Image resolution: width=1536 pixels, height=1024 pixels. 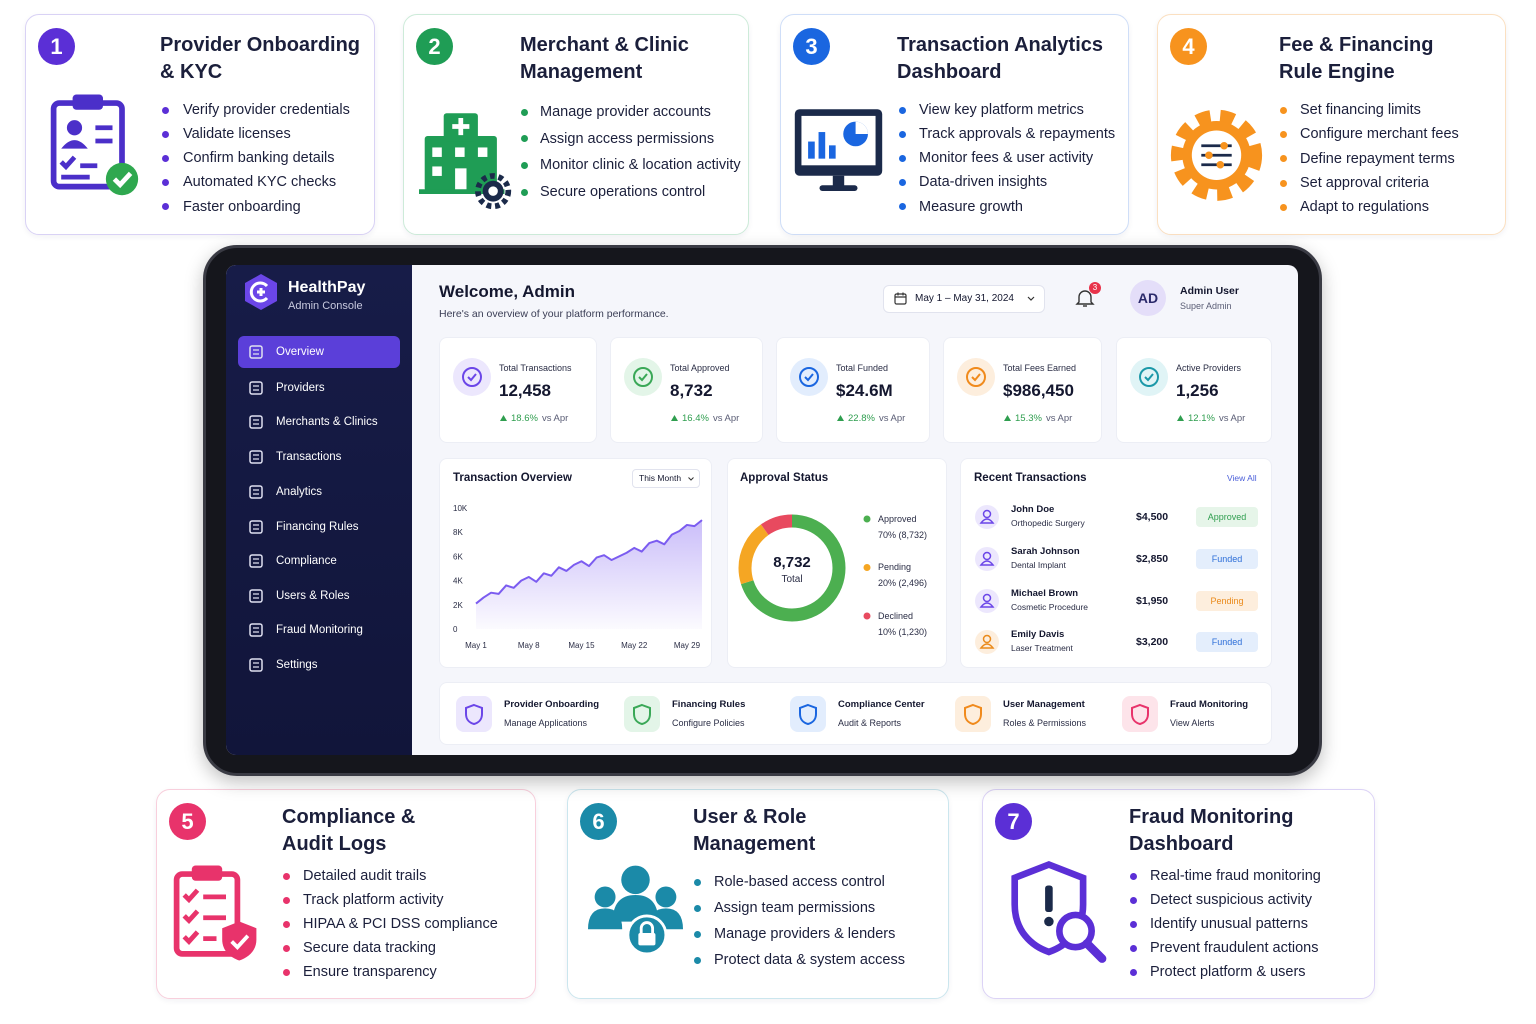 I want to click on kpi-change-value: 18.6%, so click(x=524, y=418).